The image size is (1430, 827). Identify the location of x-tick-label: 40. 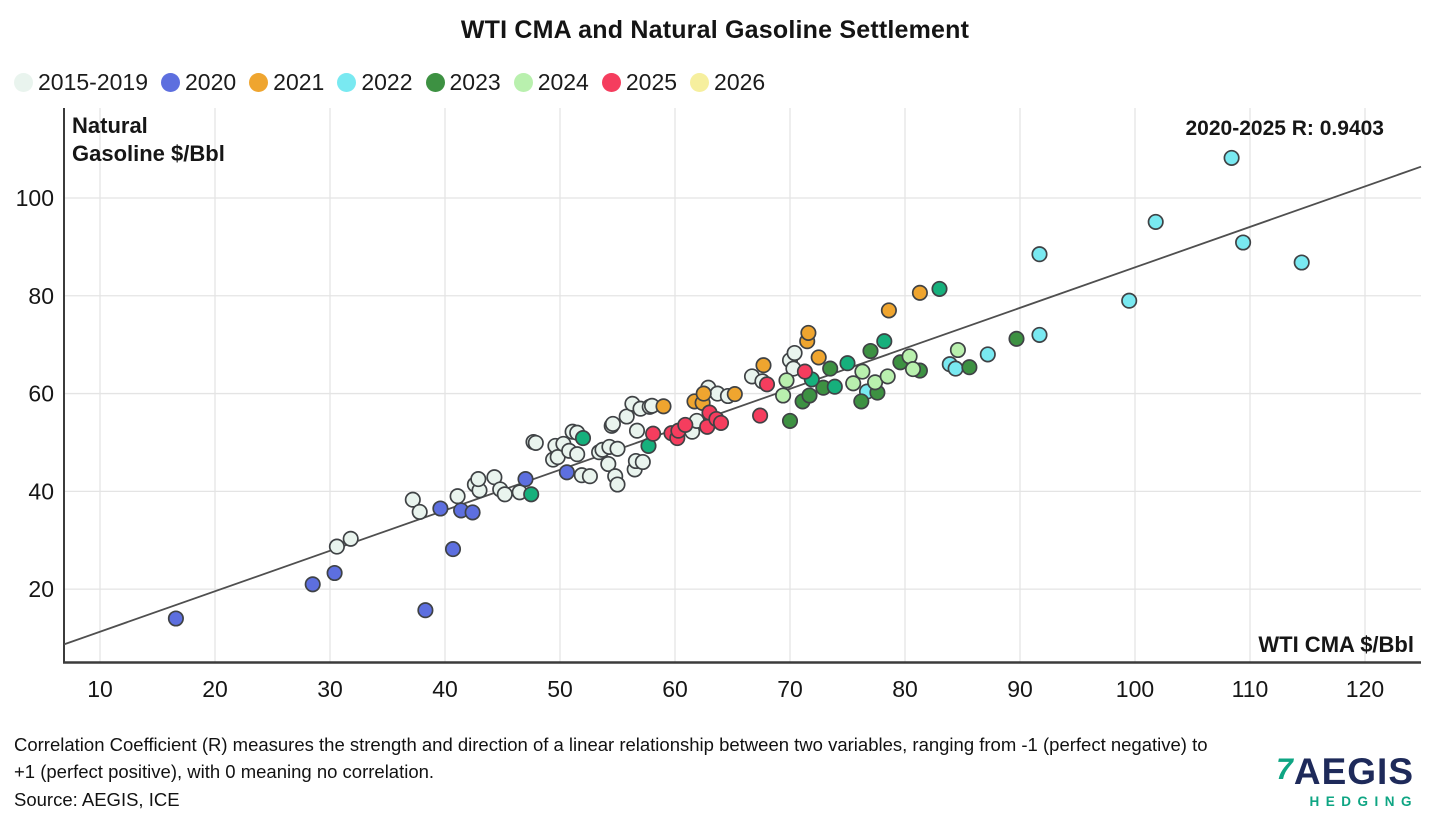
(445, 689).